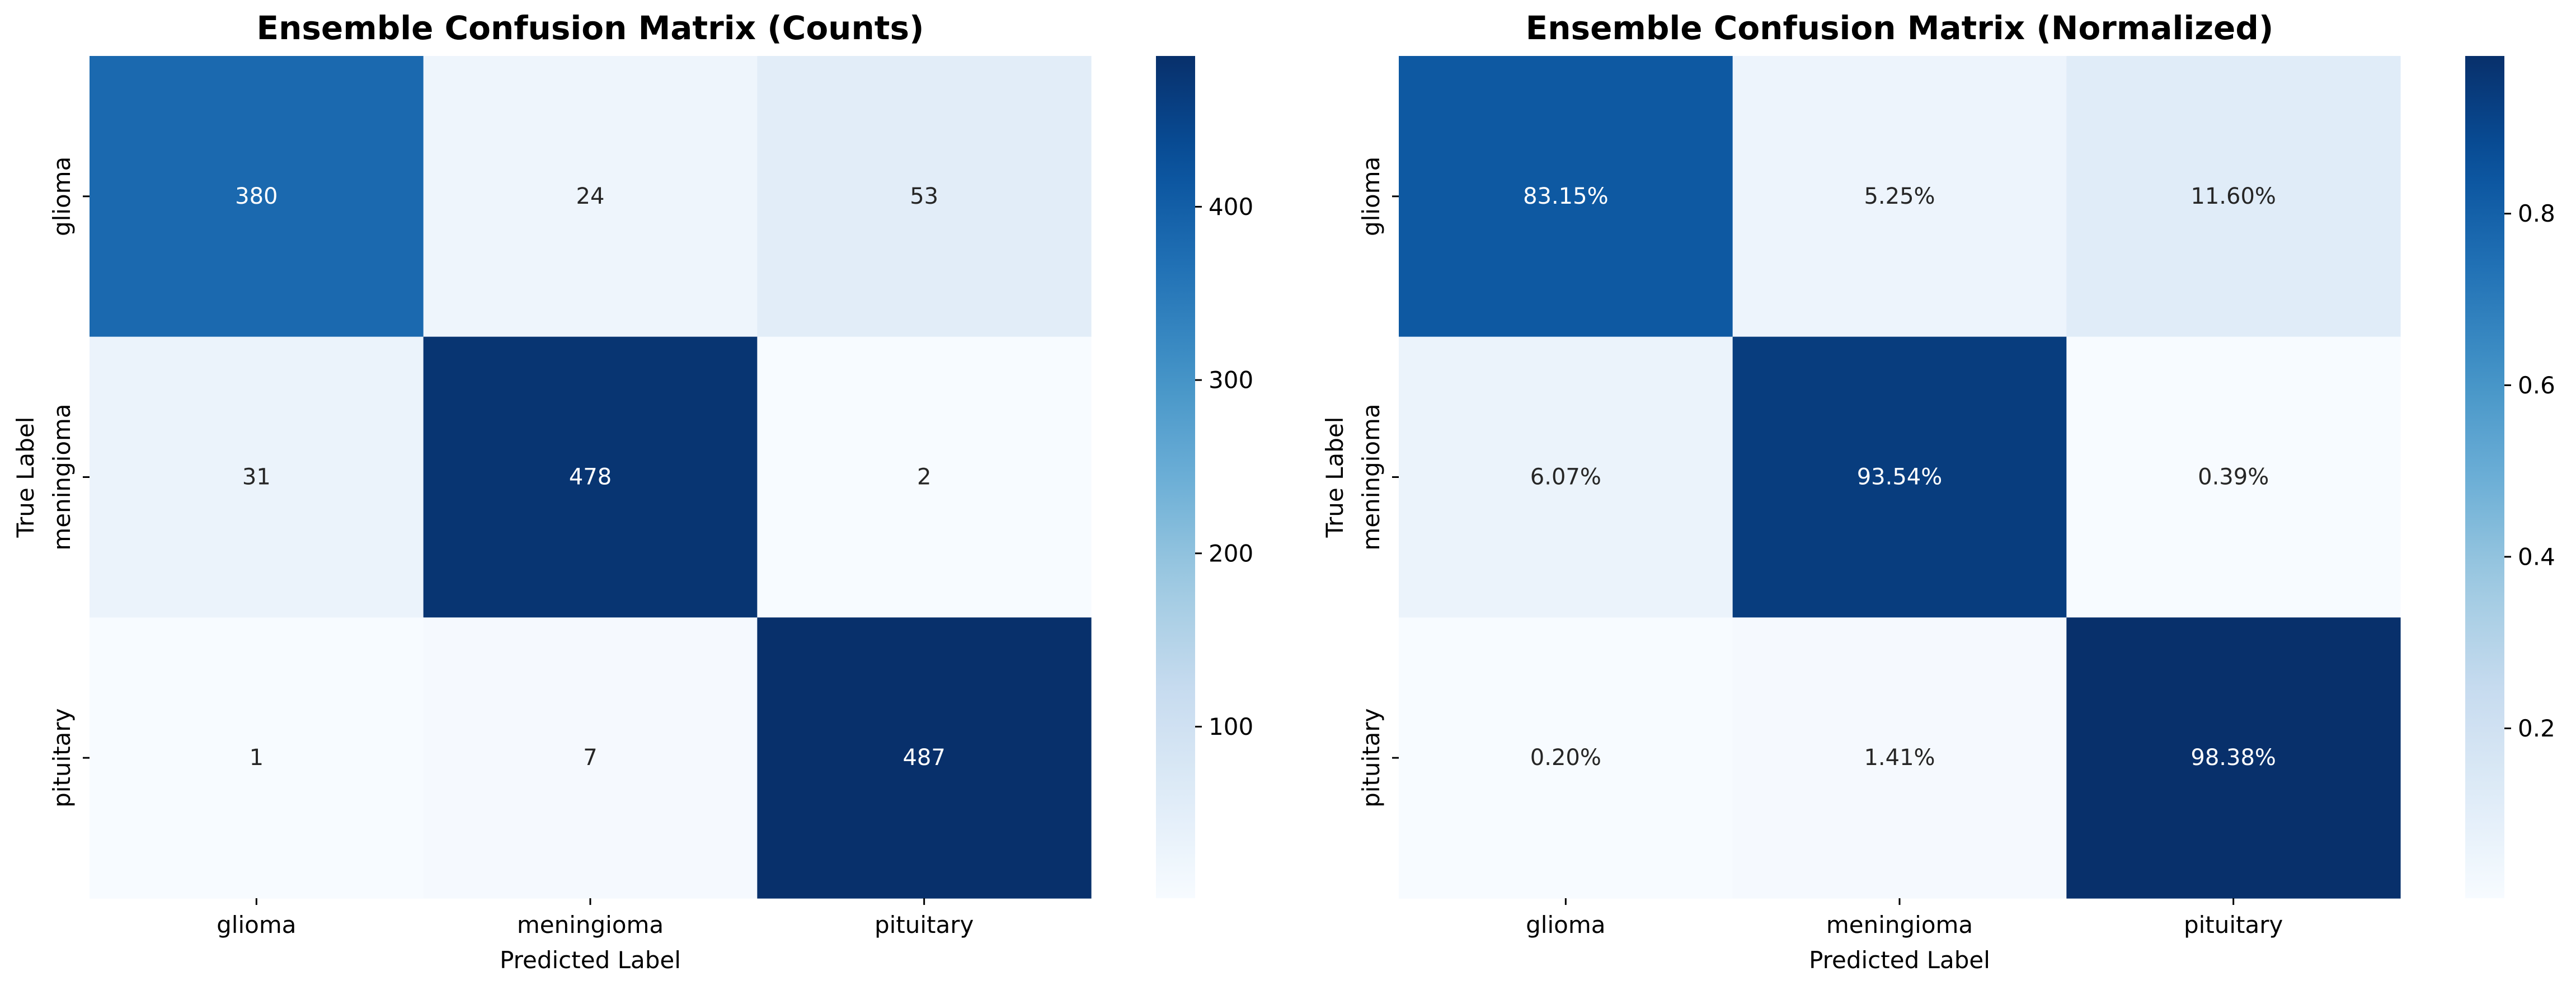  What do you see at coordinates (2536, 728) in the screenshot?
I see `colorbar-tick-label: 0.2` at bounding box center [2536, 728].